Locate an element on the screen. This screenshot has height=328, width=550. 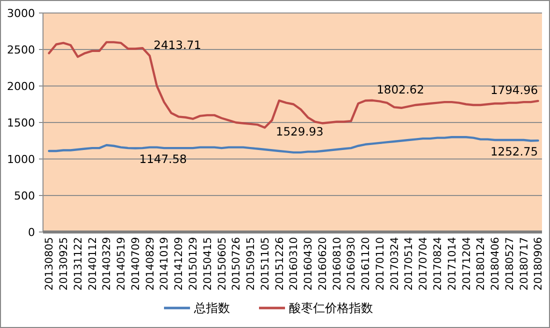
x-tick-label: 20150415 is located at coordinates (208, 263).